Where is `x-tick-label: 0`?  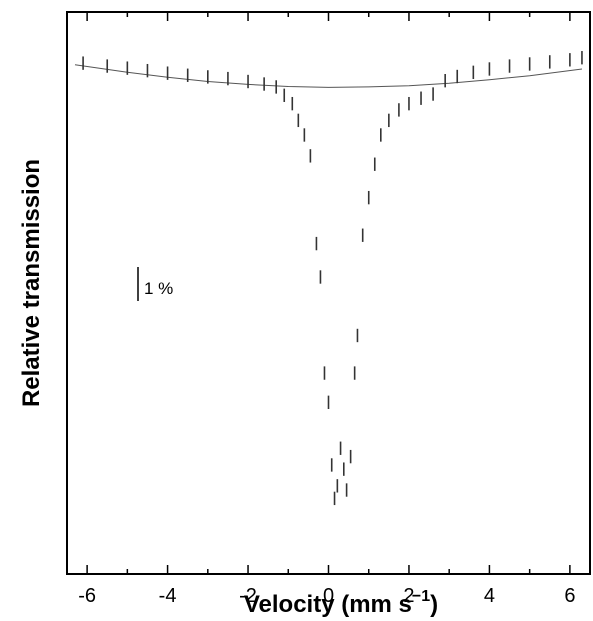
x-tick-label: 0 is located at coordinates (328, 596).